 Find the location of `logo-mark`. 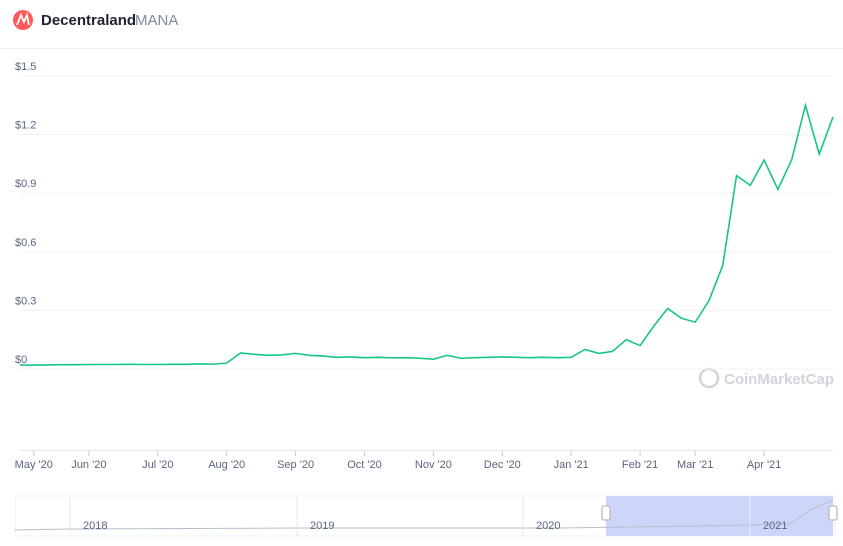

logo-mark is located at coordinates (23, 18).